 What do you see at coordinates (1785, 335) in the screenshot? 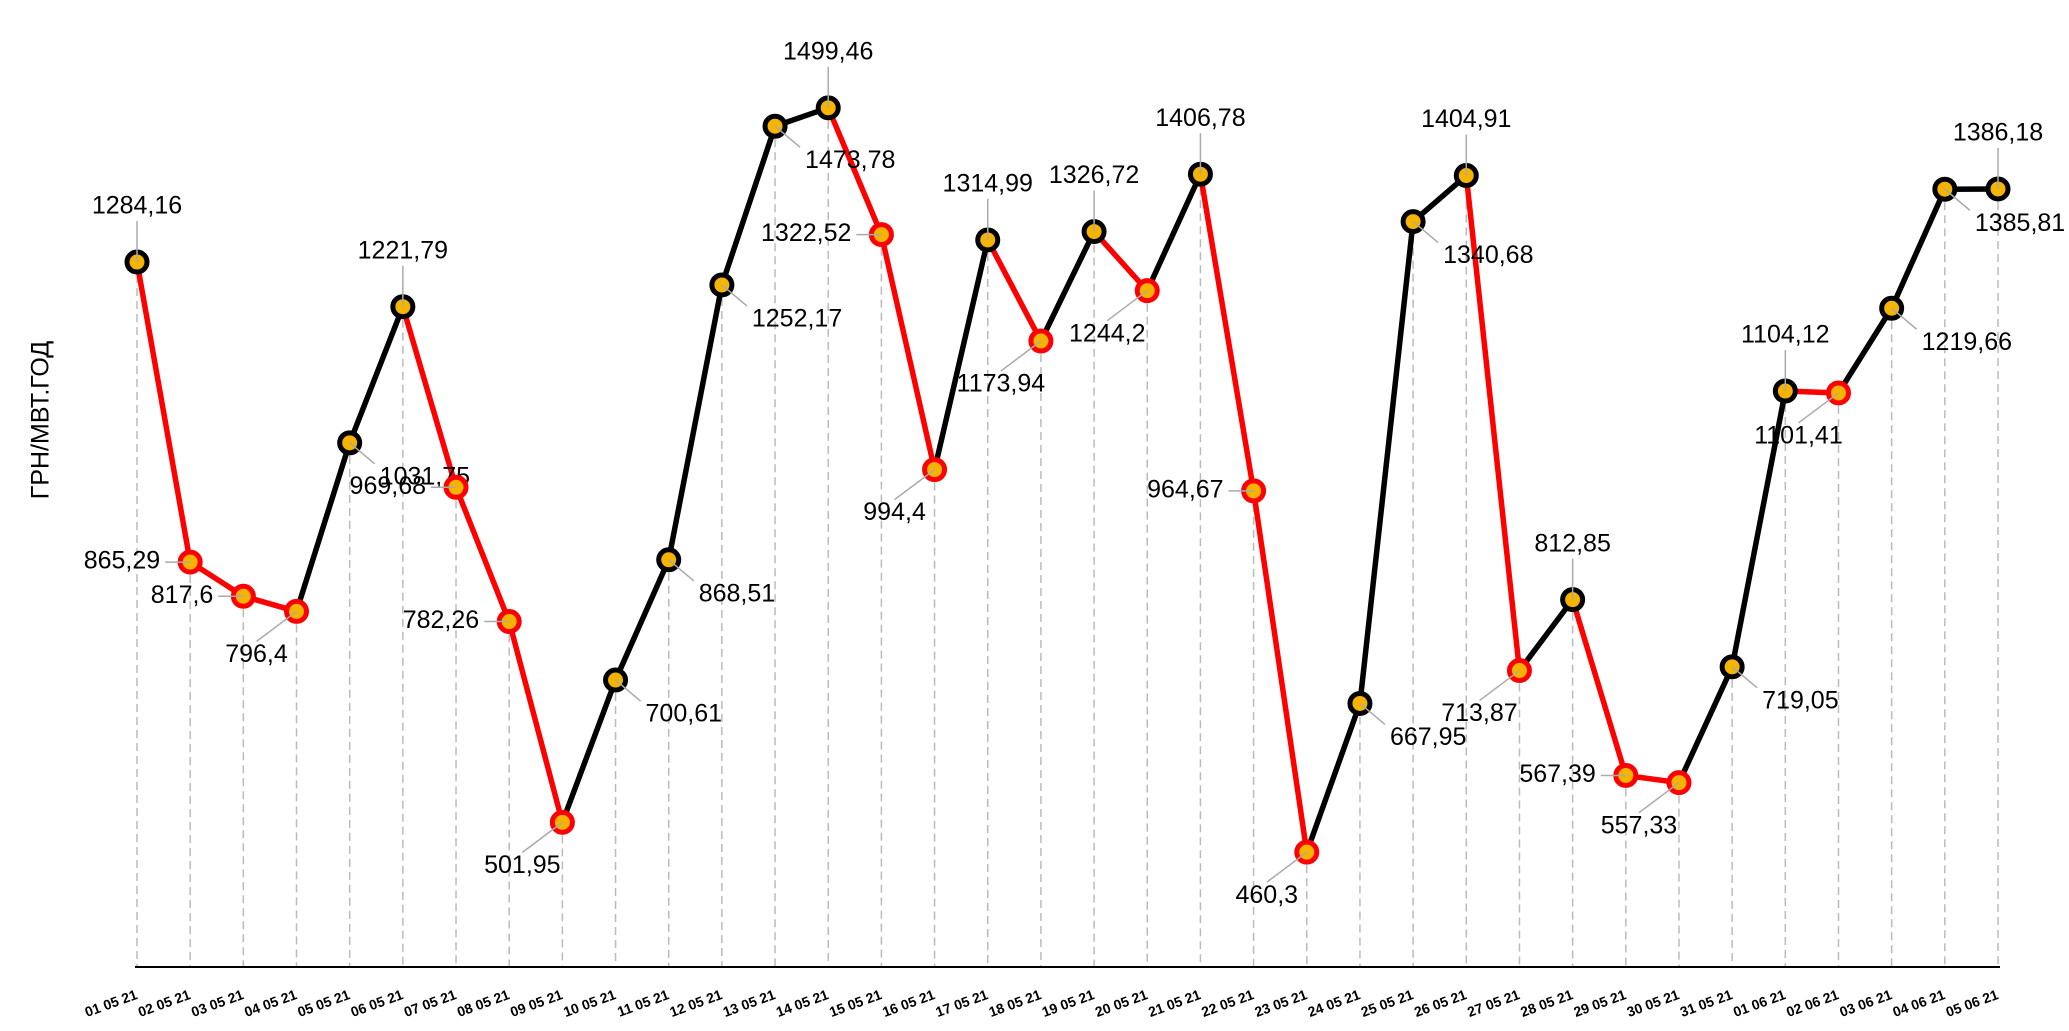
I see `value-label: 1104,12` at bounding box center [1785, 335].